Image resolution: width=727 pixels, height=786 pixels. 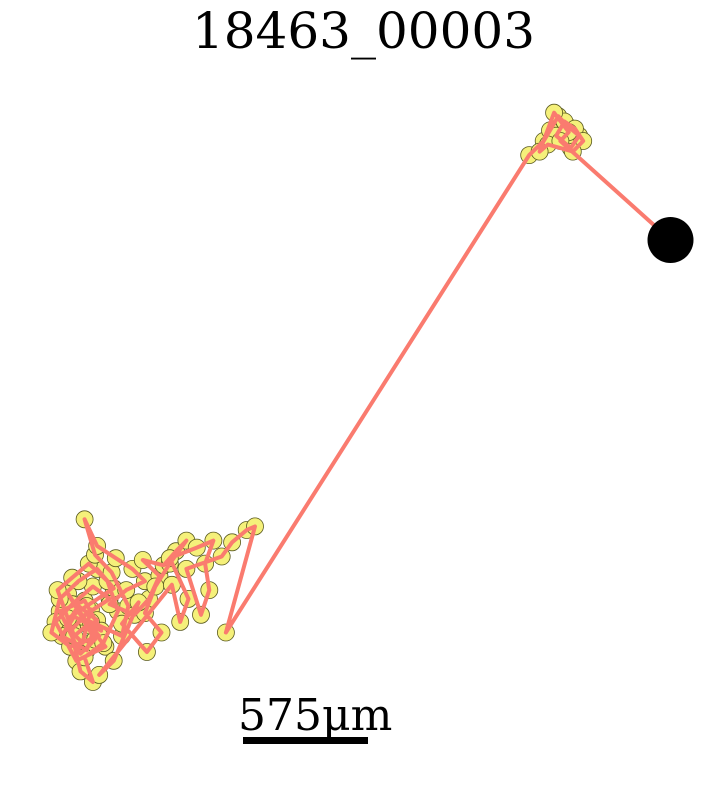 I want to click on scale-bar, so click(x=305, y=740).